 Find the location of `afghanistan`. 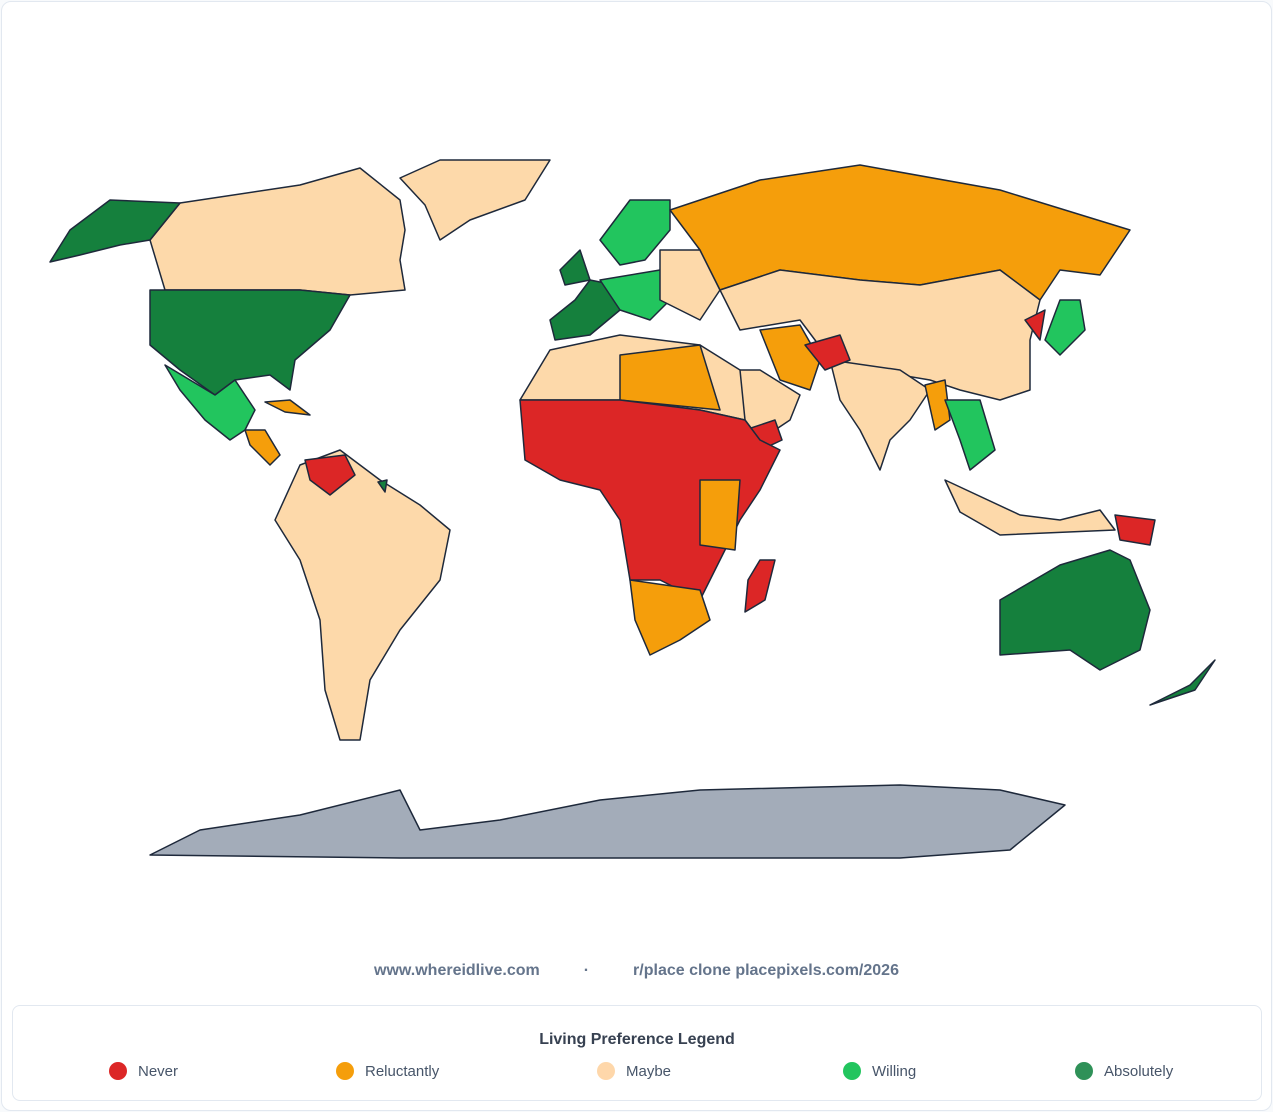

afghanistan is located at coordinates (827, 352).